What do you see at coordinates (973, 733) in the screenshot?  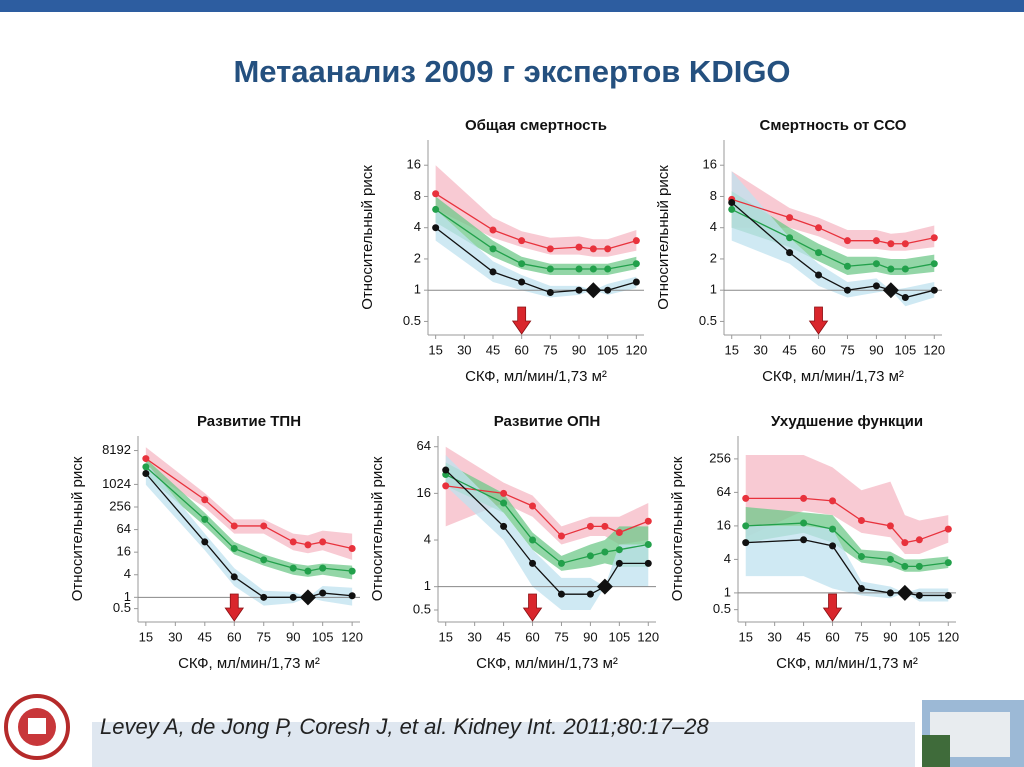 I see `building-photo` at bounding box center [973, 733].